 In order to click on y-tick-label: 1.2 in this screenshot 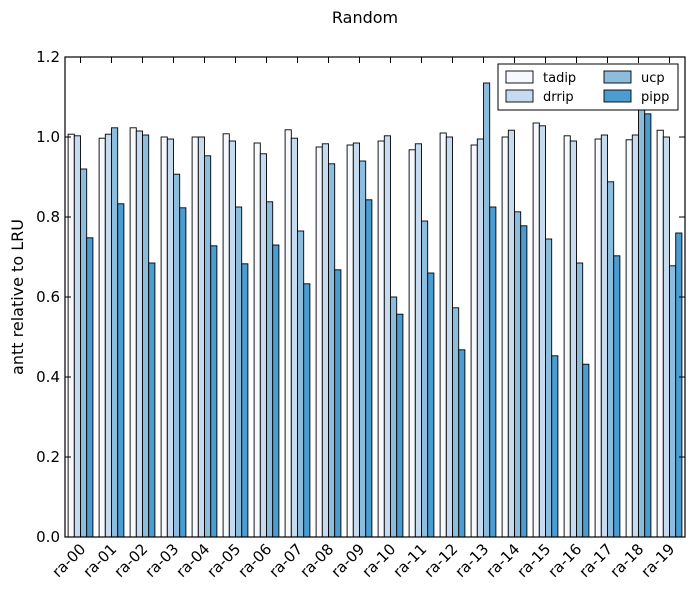, I will do `click(48, 57)`.